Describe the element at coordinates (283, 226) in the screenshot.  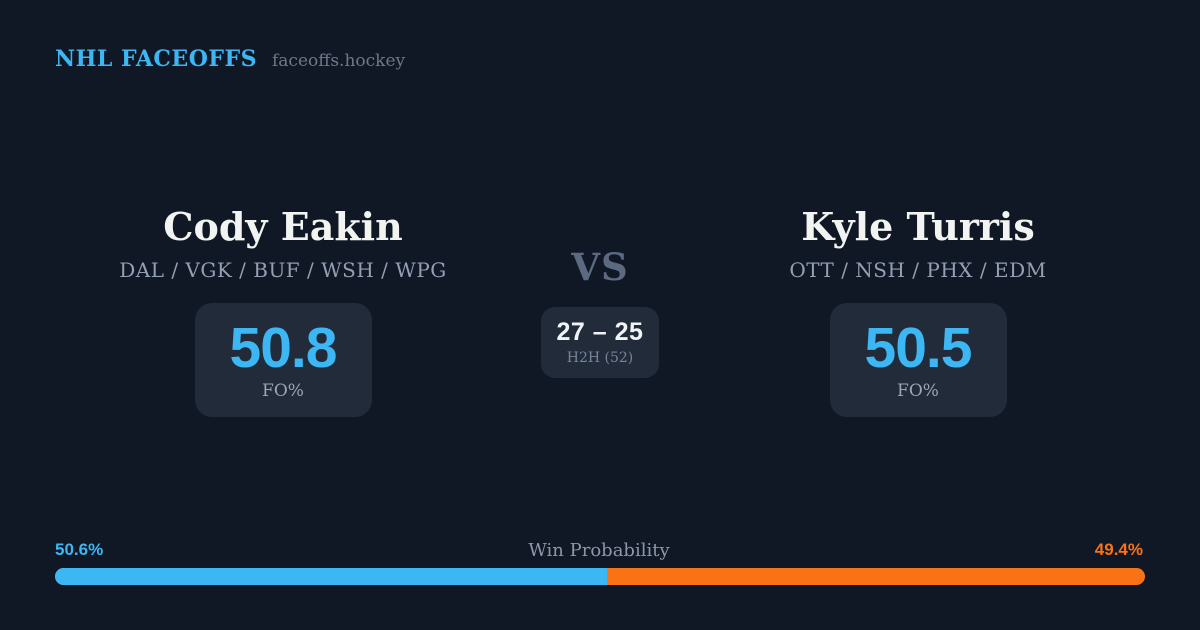
I see `player-name-left: Cody Eakin` at that location.